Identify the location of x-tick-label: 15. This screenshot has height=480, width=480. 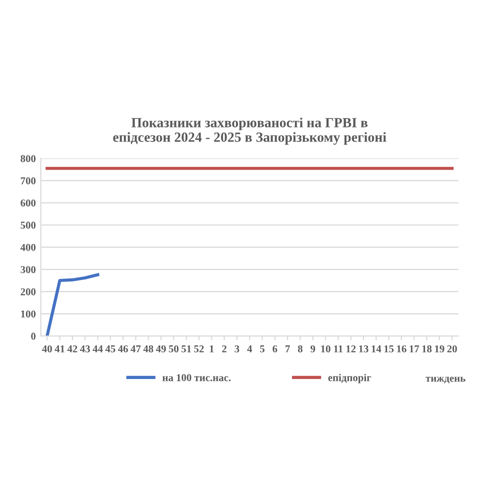
(389, 348).